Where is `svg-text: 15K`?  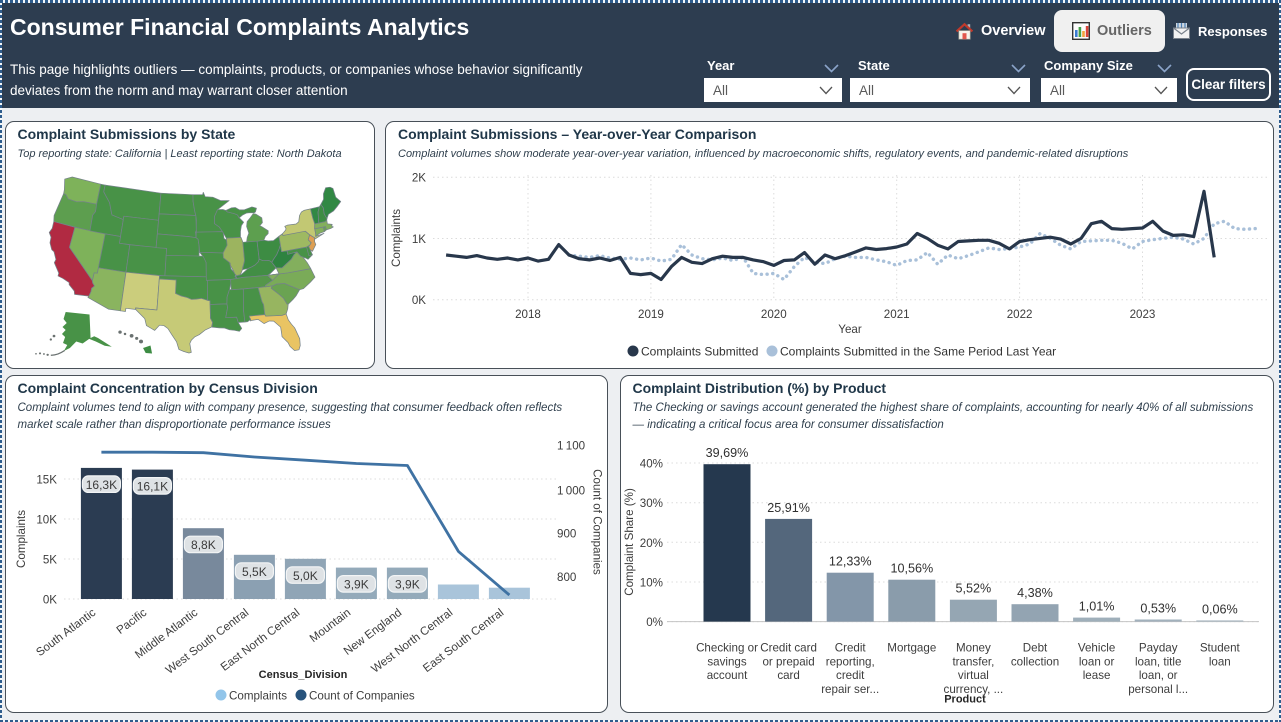
svg-text: 15K is located at coordinates (46, 479).